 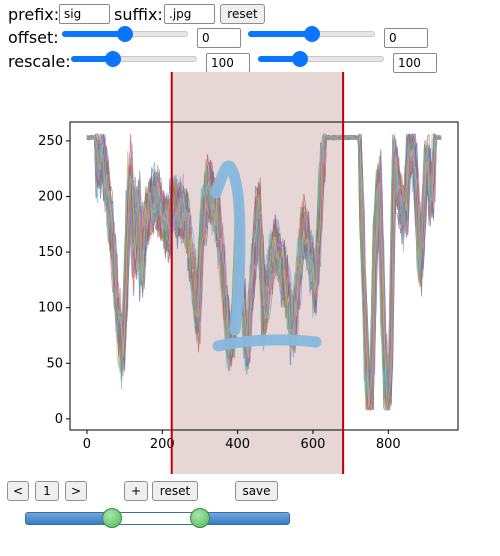 I want to click on y-tick-label: 150, so click(x=50, y=252).